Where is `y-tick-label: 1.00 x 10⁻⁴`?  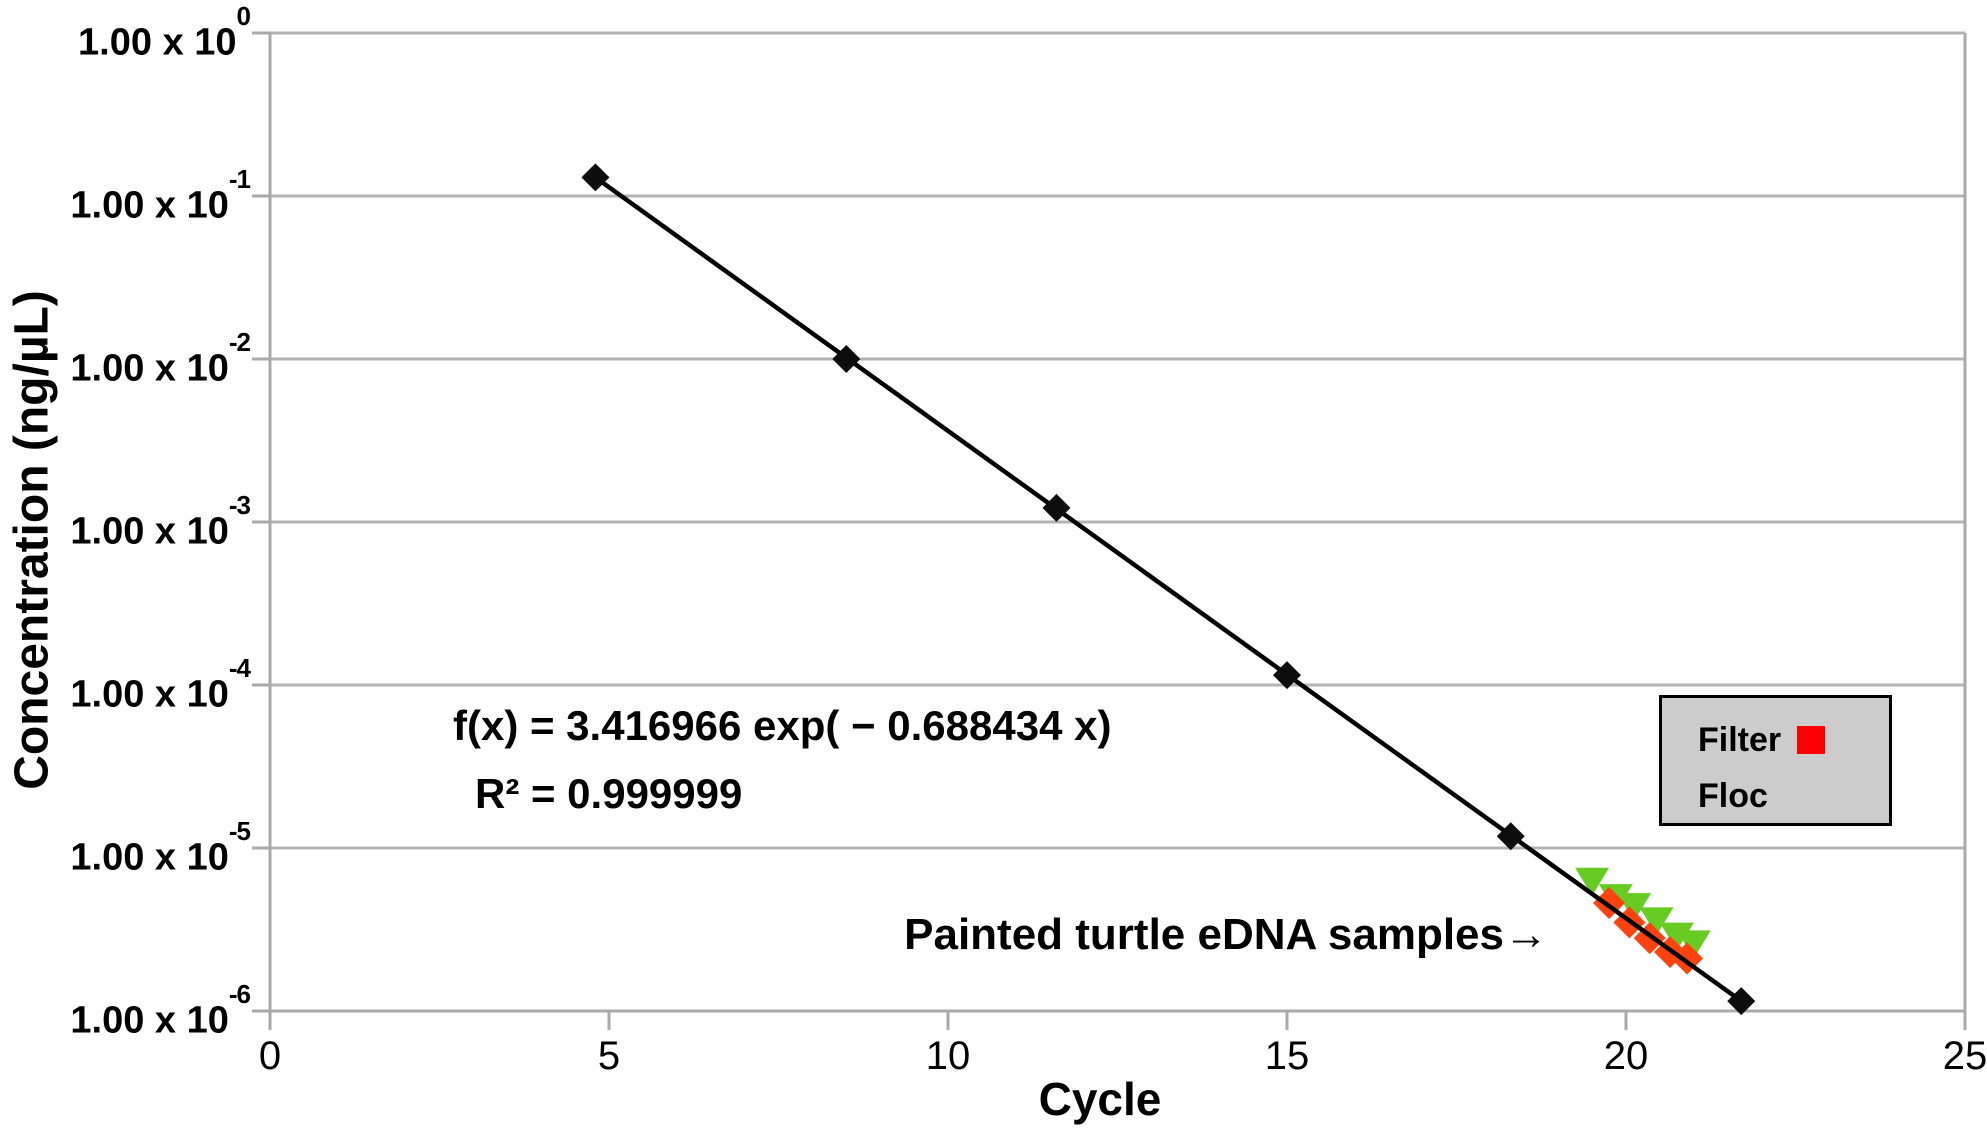
y-tick-label: 1.00 x 10⁻⁴ is located at coordinates (160, 684).